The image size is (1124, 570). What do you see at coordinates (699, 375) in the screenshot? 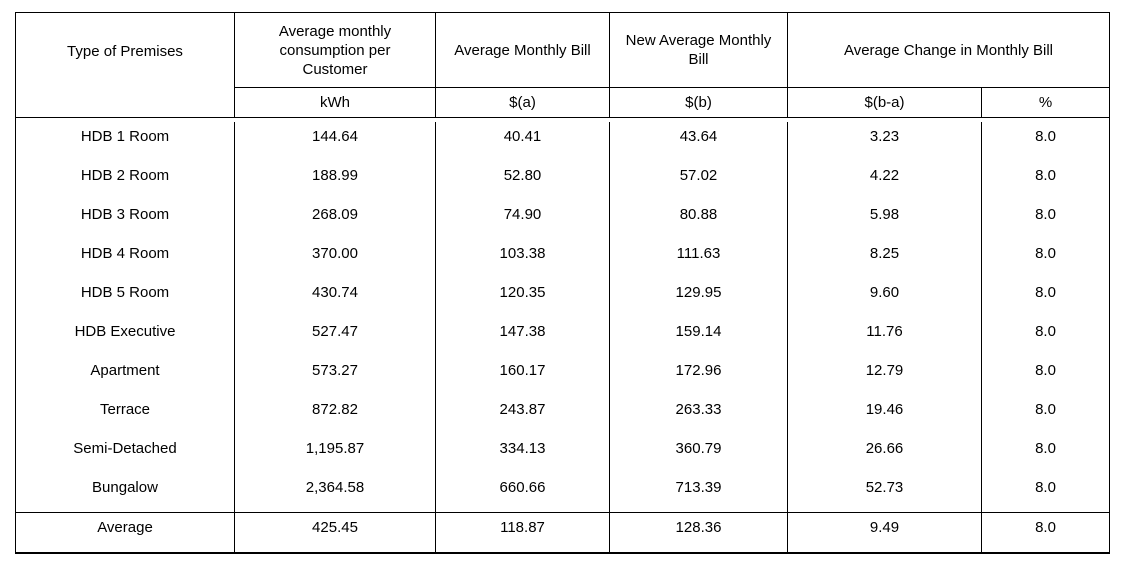
I see `cell-new-avg-monthly-bill: 172.96` at bounding box center [699, 375].